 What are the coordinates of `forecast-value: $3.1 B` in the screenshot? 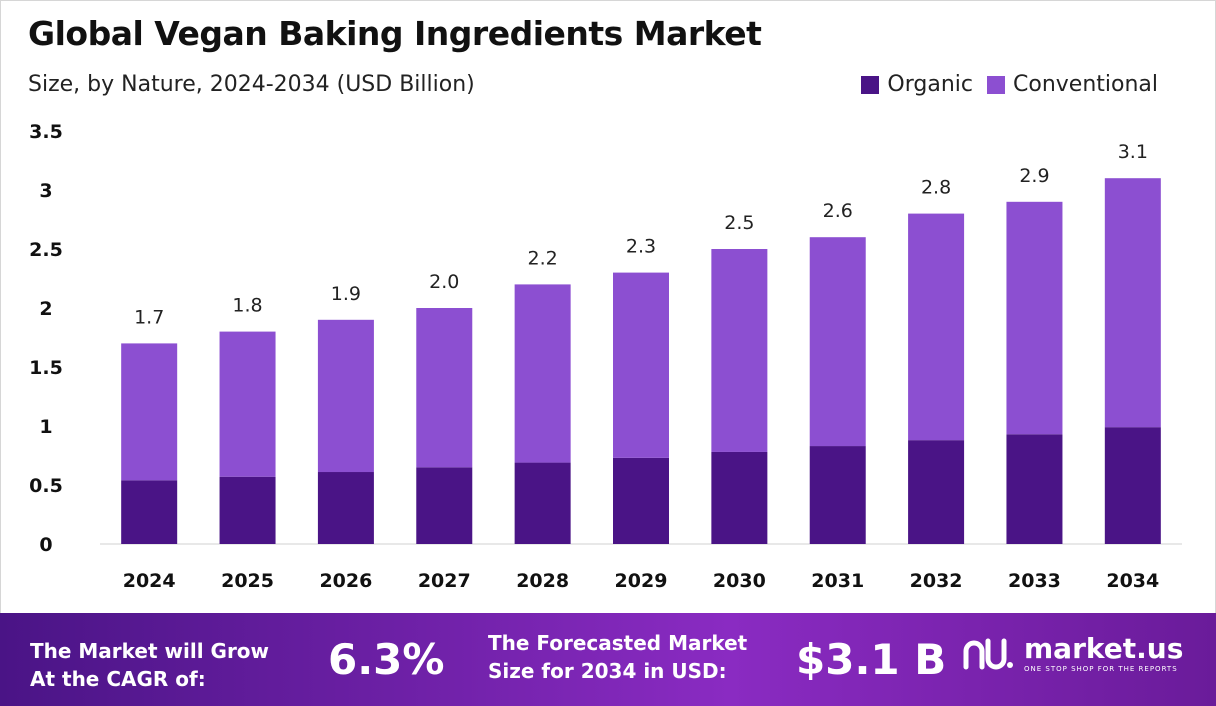 It's located at (871, 659).